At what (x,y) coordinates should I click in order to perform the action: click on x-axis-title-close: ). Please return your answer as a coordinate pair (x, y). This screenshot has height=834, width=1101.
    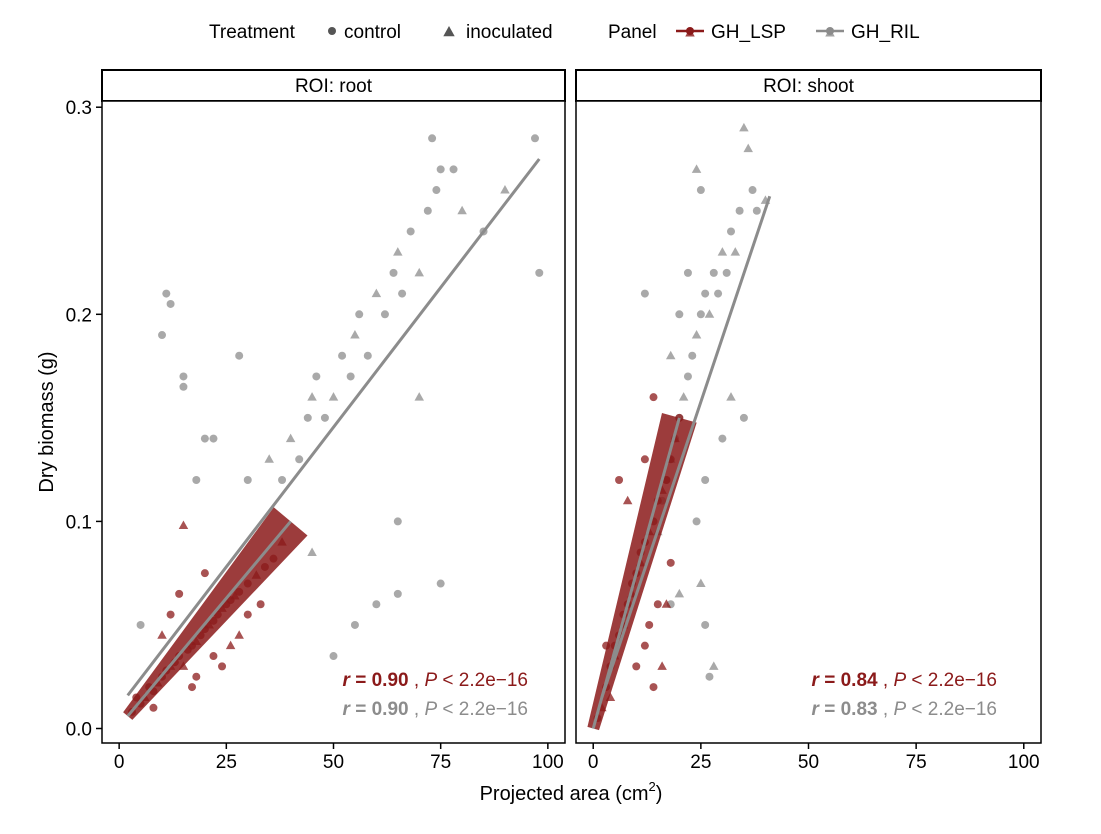
    Looking at the image, I should click on (659, 794).